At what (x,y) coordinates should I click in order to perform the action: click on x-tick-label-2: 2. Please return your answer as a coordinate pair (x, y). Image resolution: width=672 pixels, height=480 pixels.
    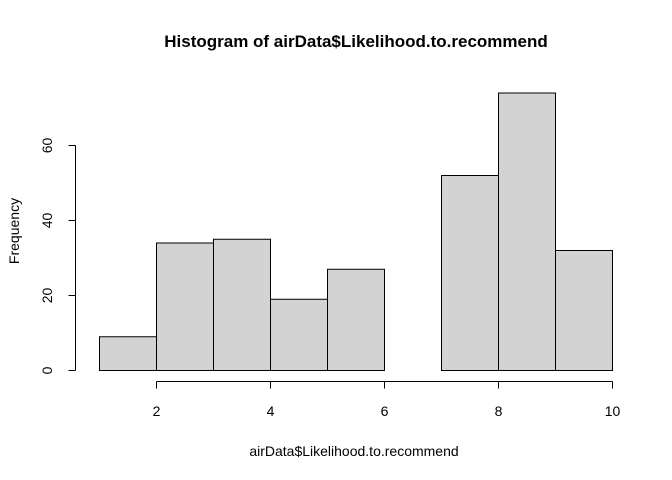
    Looking at the image, I should click on (157, 411).